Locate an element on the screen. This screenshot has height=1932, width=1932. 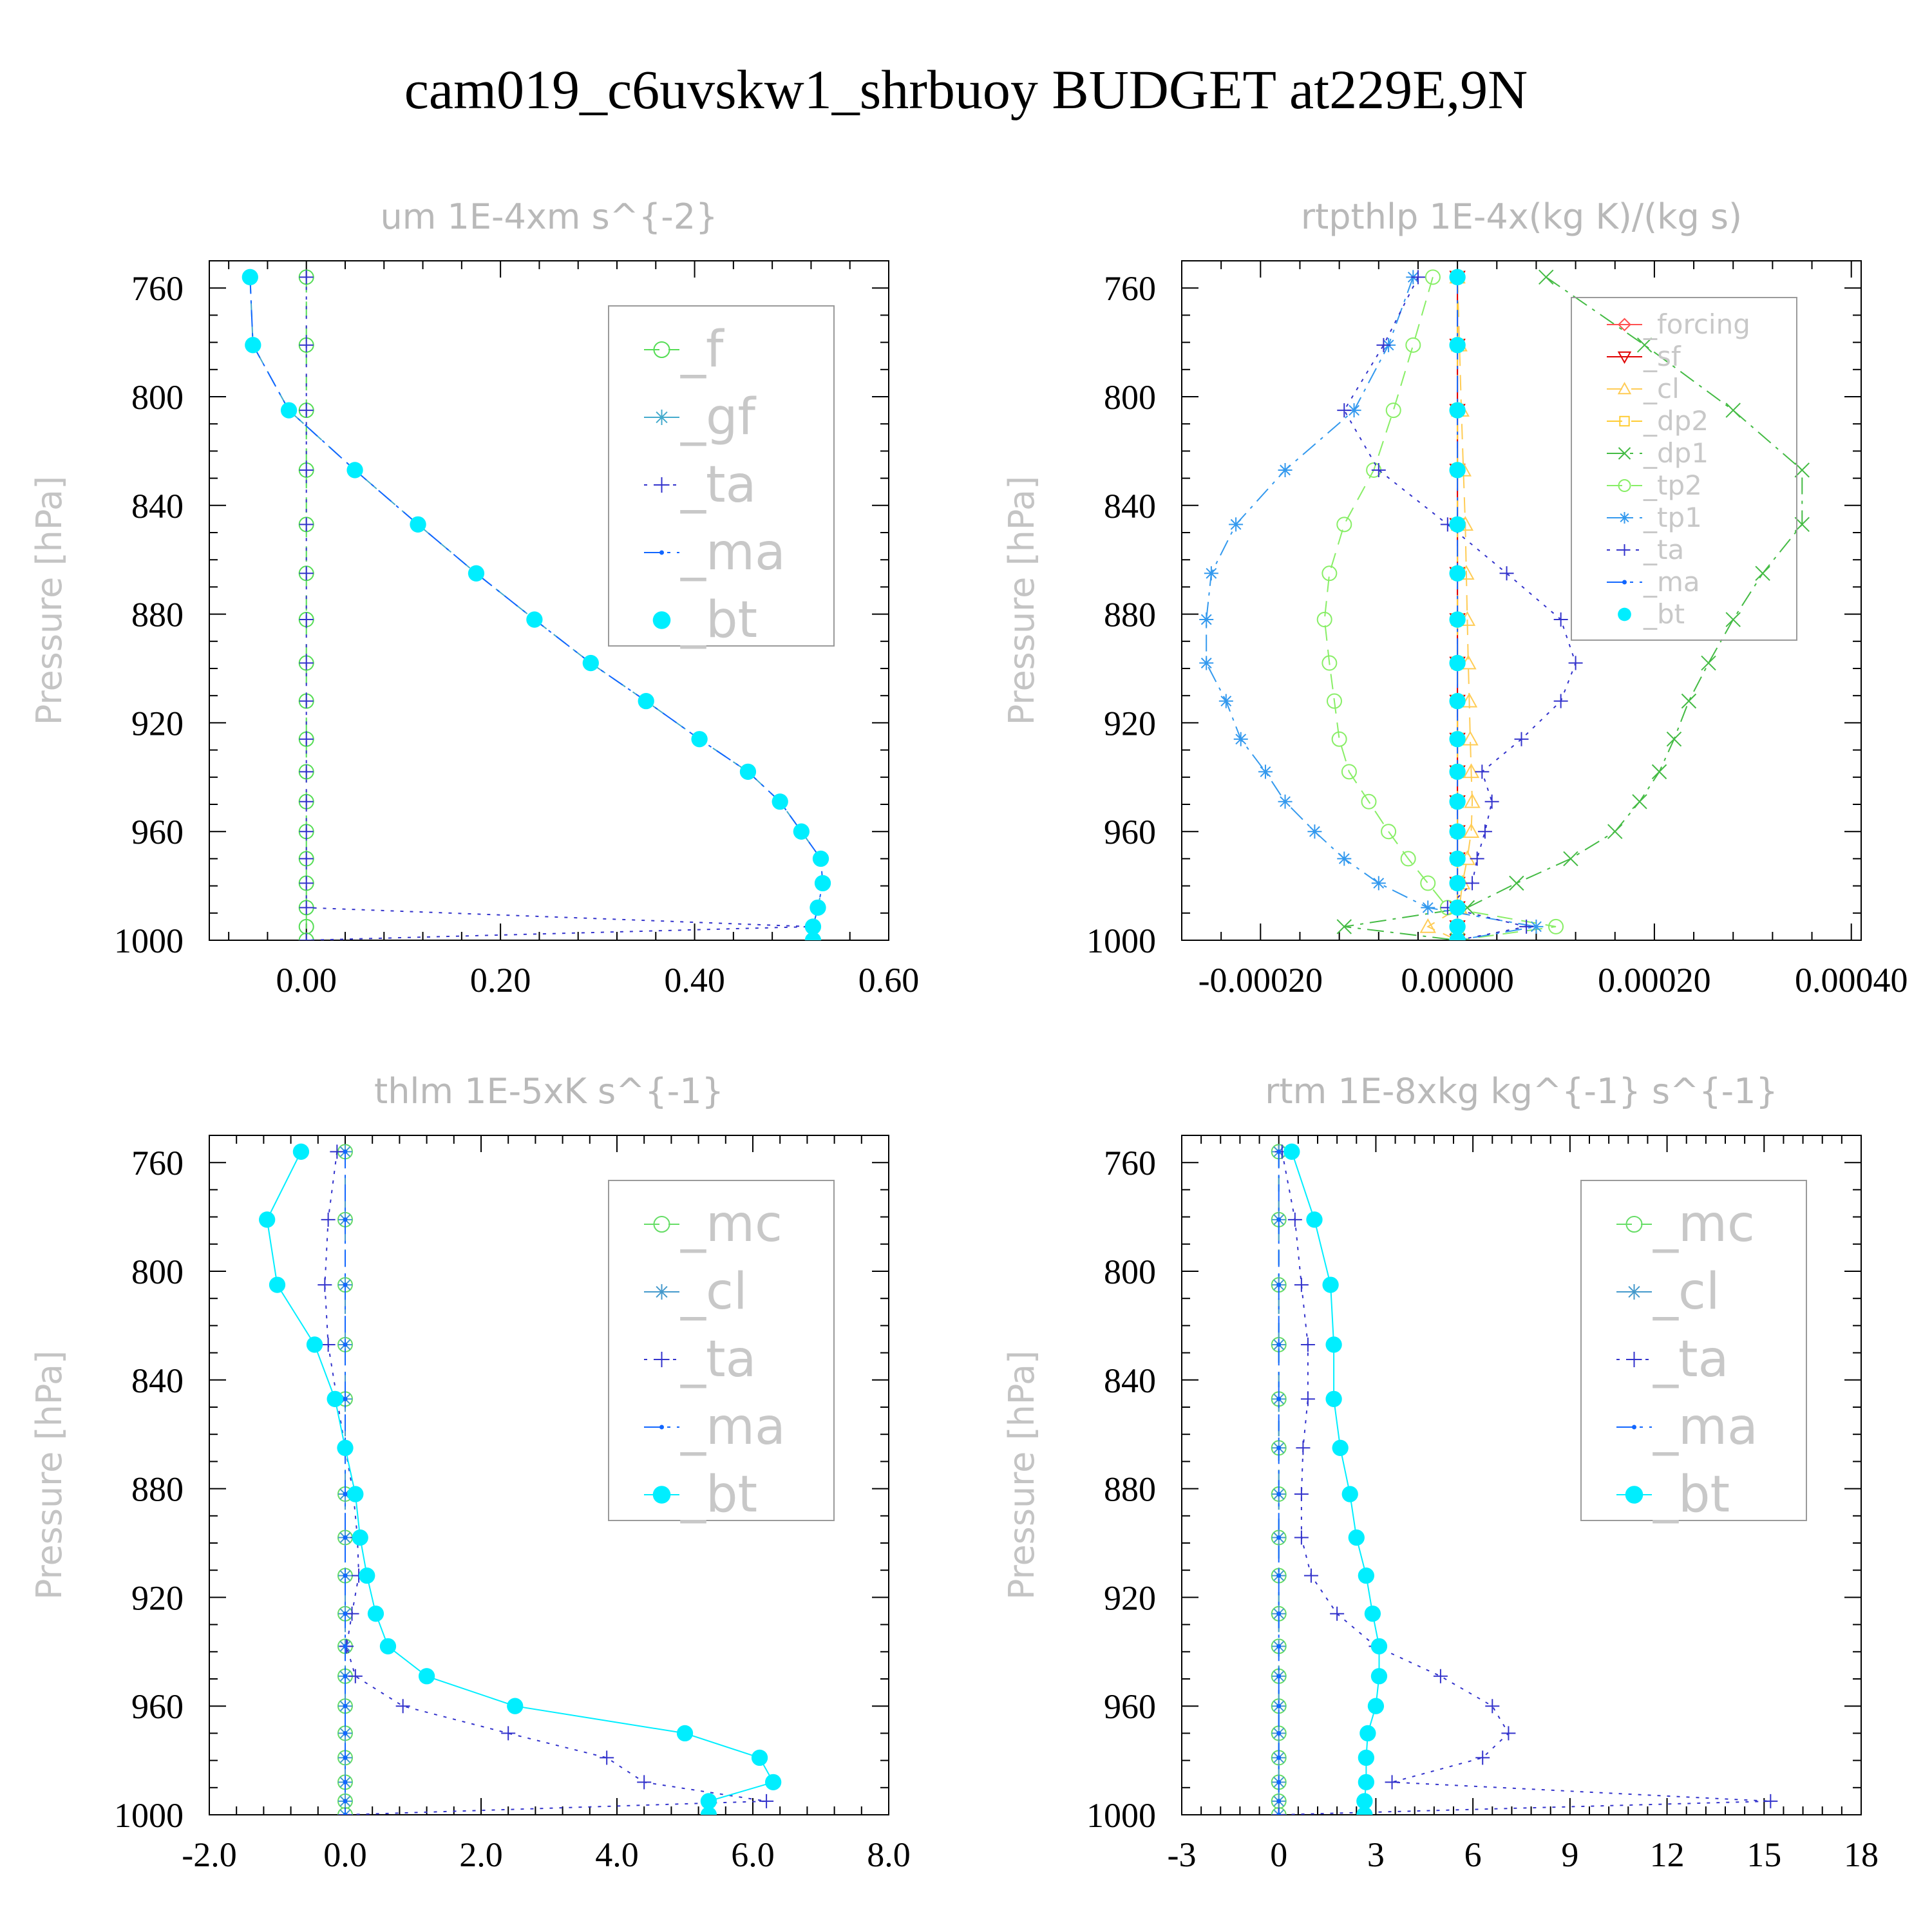
y-tick-label: 800 is located at coordinates (1130, 1272).